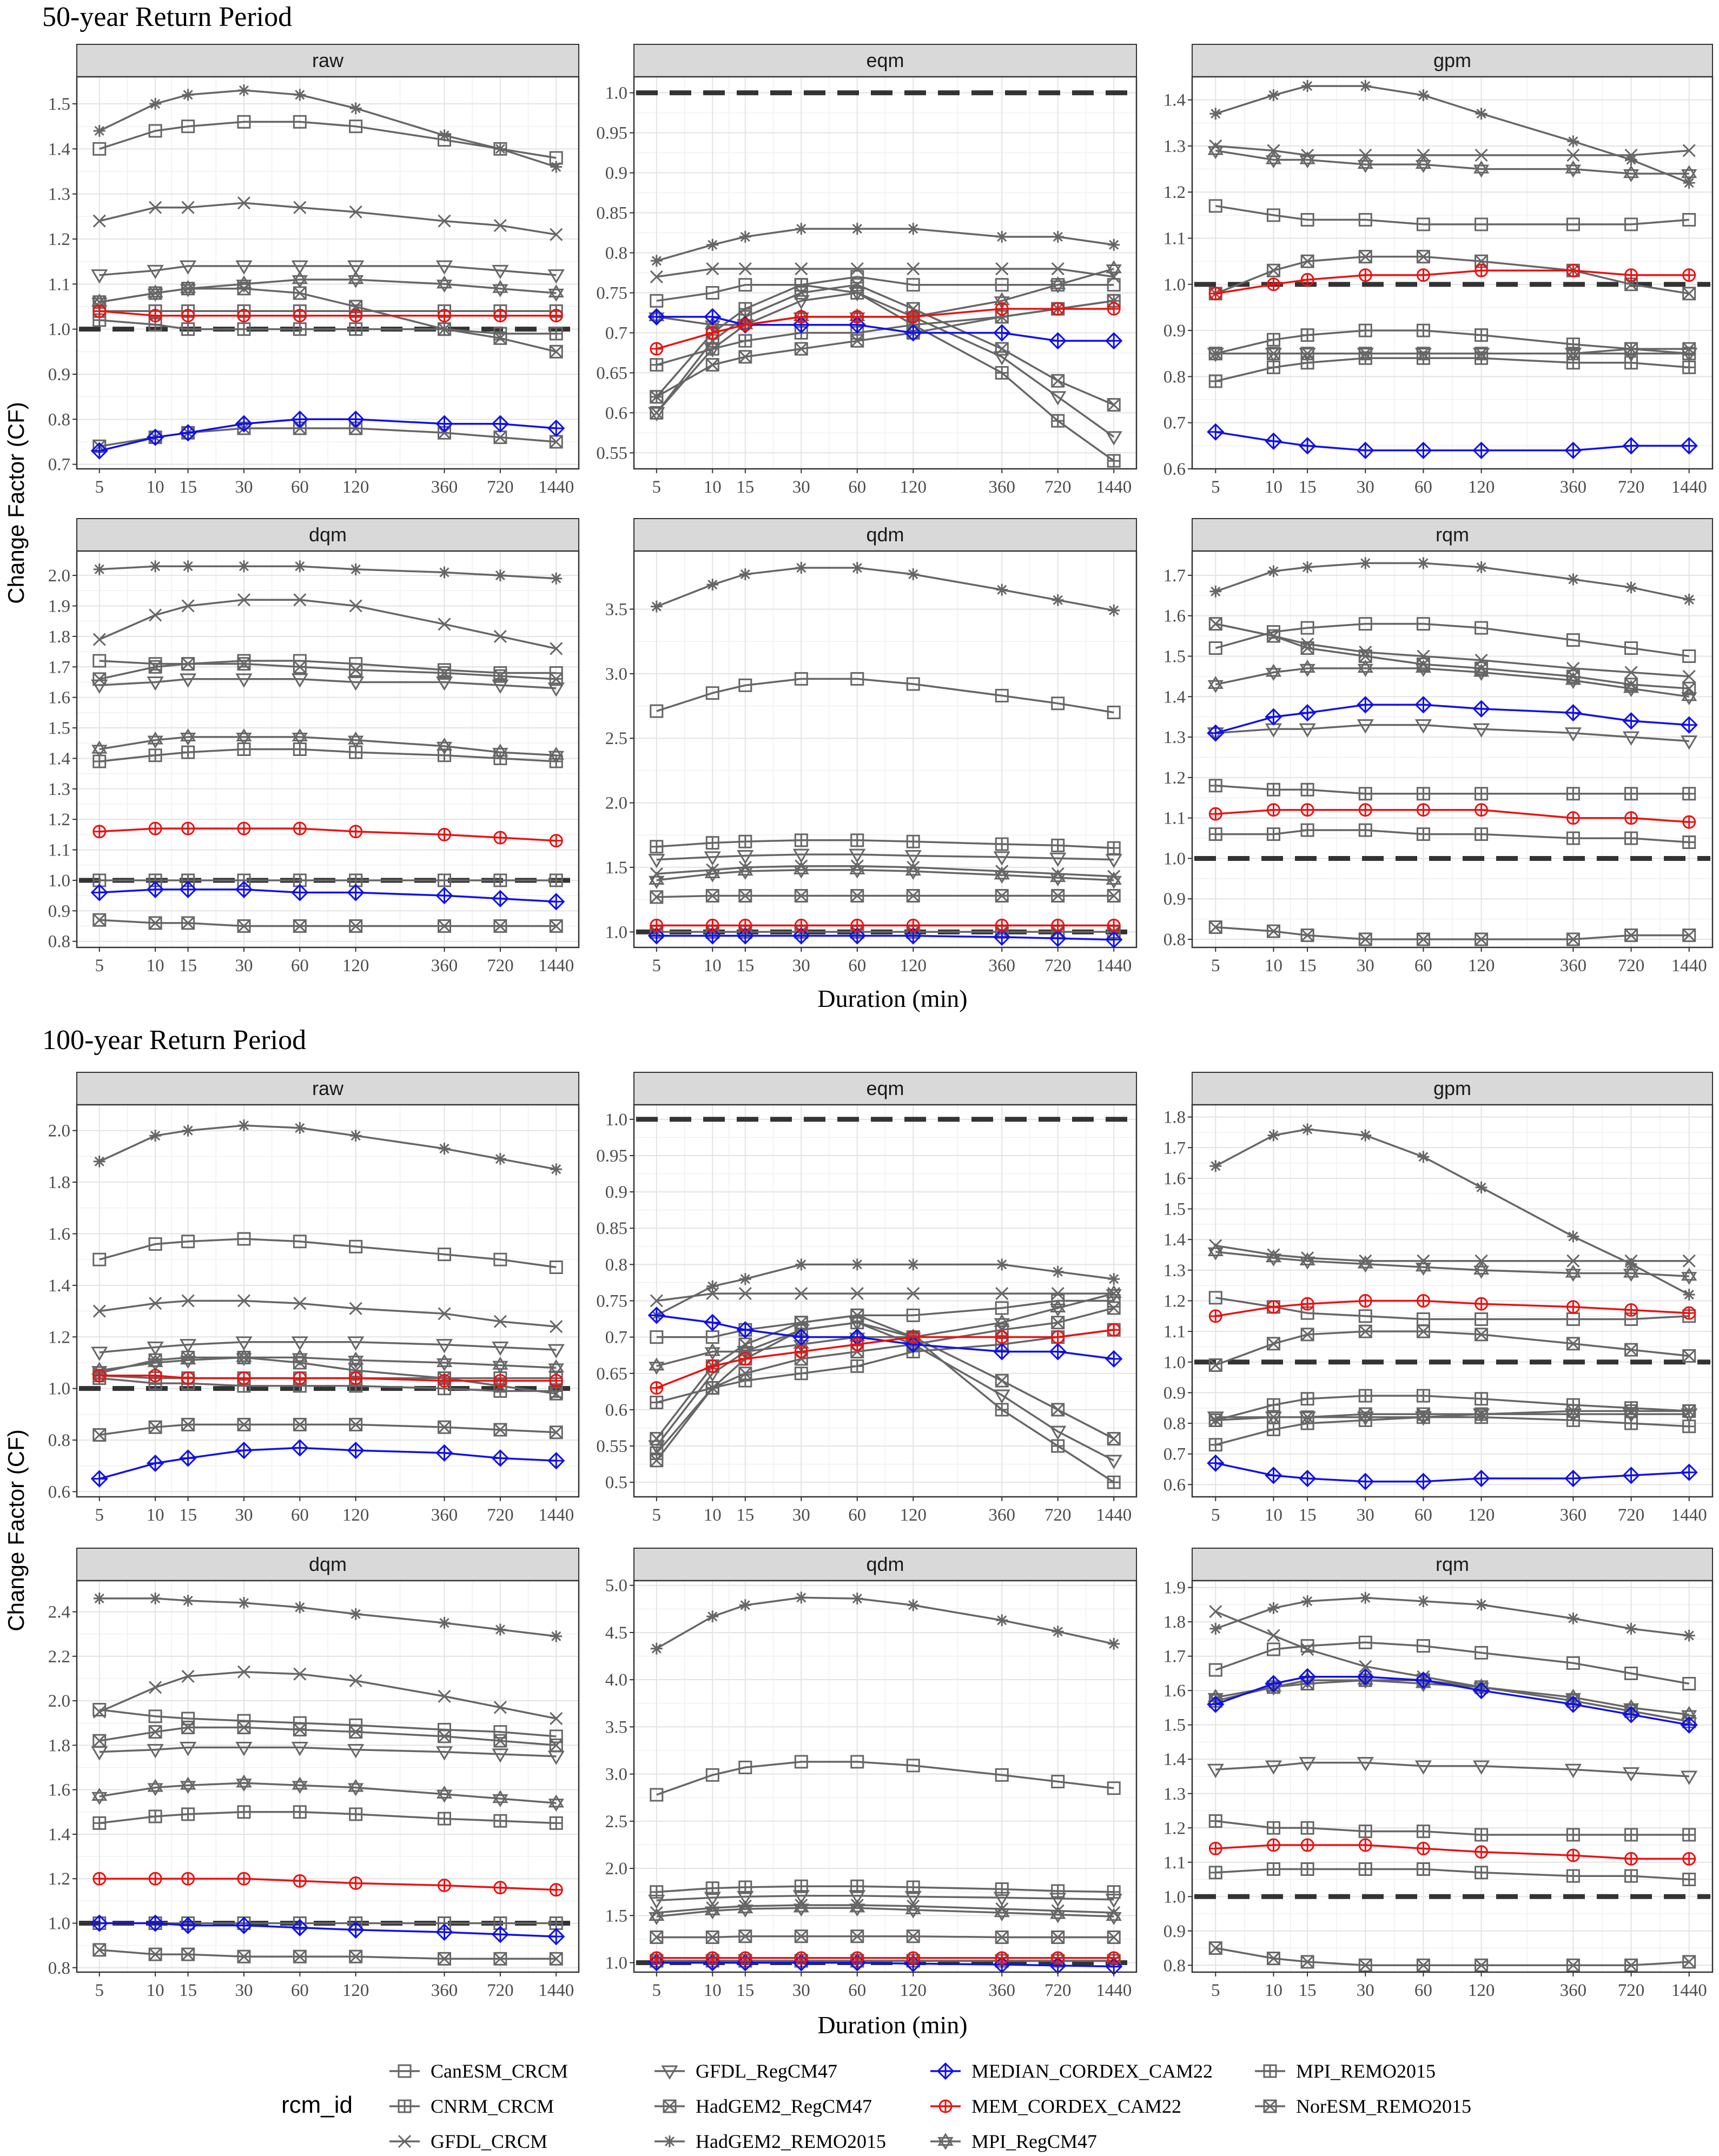  Describe the element at coordinates (770, 2141) in the screenshot. I see `legend-item-HadGEM2_REMO2015: HadGEM2_REMO2015` at that location.